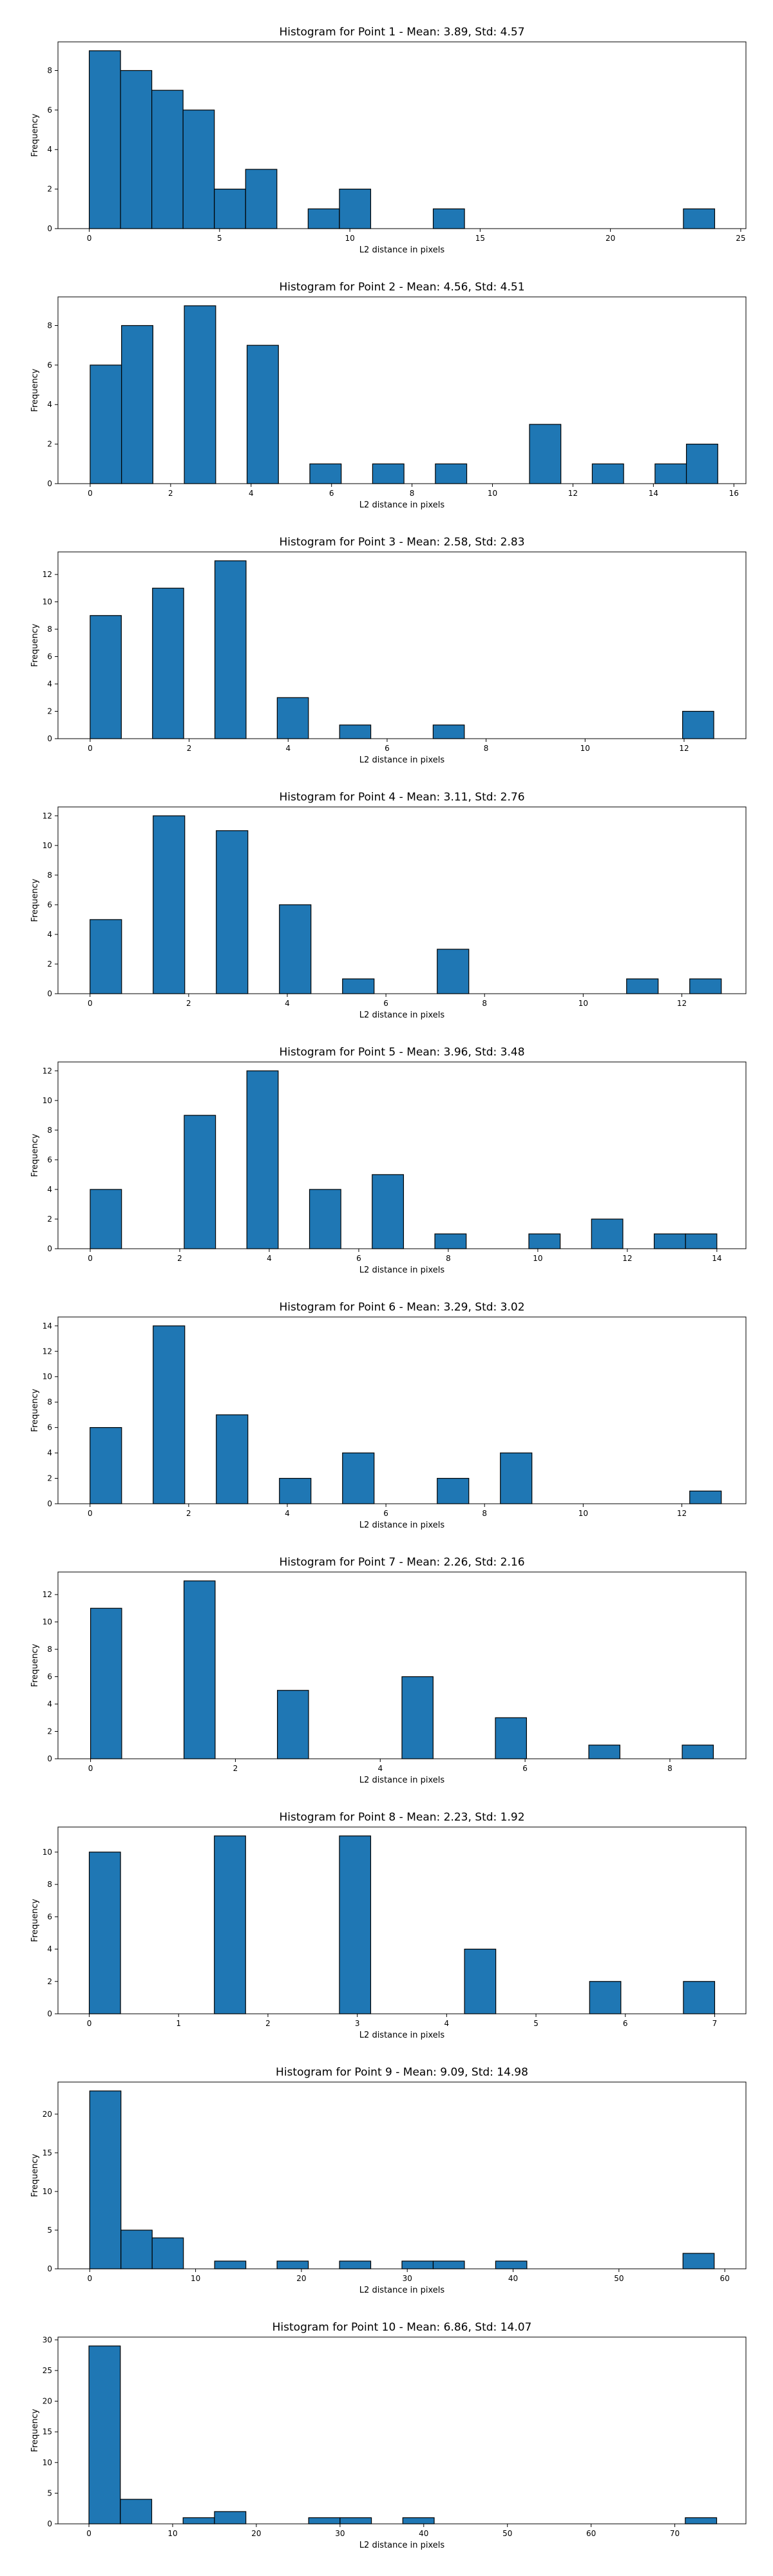 Image resolution: width=773 pixels, height=2576 pixels. What do you see at coordinates (50, 2231) in the screenshot?
I see `y-tick-label: 5` at bounding box center [50, 2231].